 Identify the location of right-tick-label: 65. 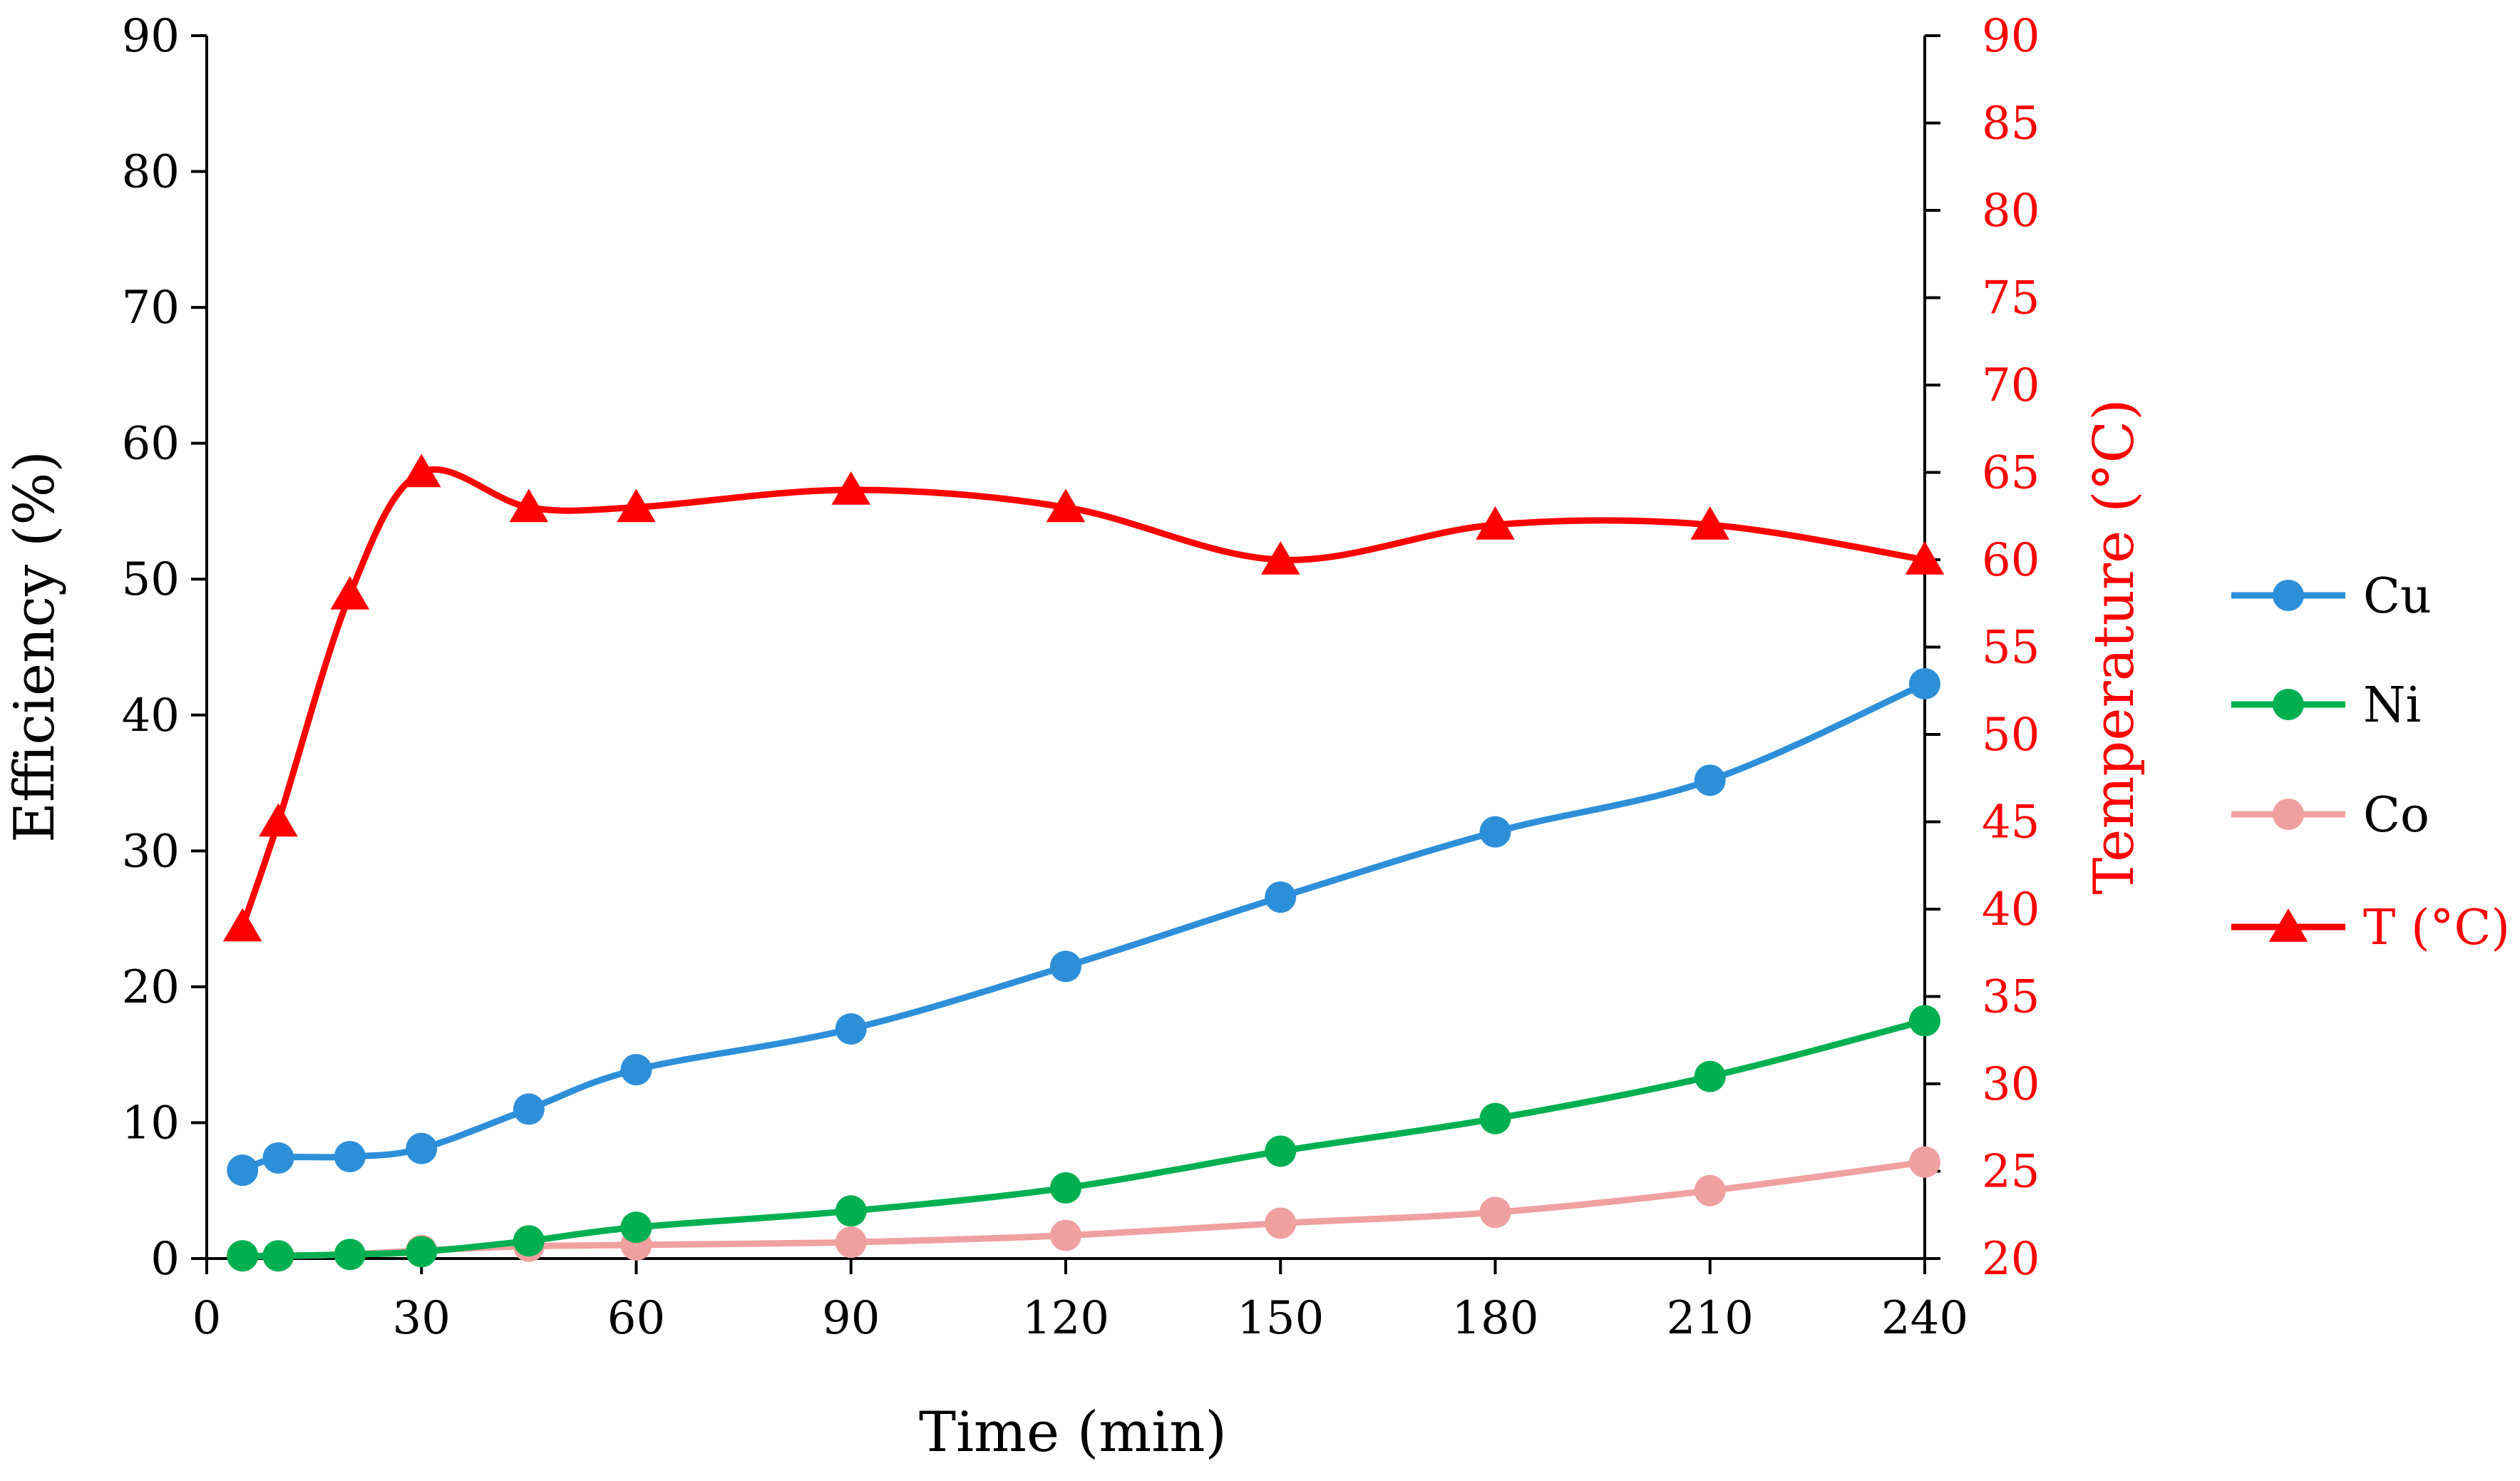
(2011, 474).